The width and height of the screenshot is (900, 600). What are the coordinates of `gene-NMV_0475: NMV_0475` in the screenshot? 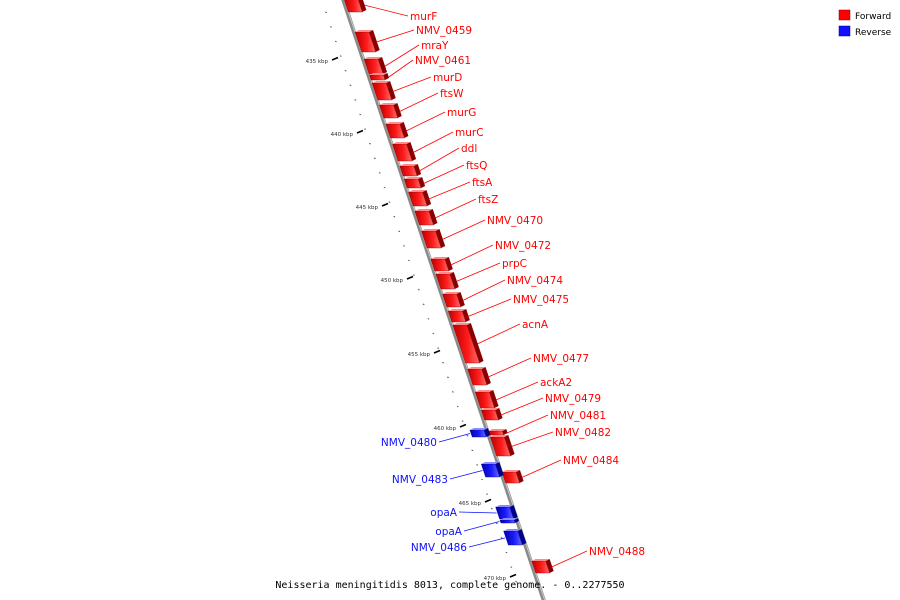 It's located at (508, 308).